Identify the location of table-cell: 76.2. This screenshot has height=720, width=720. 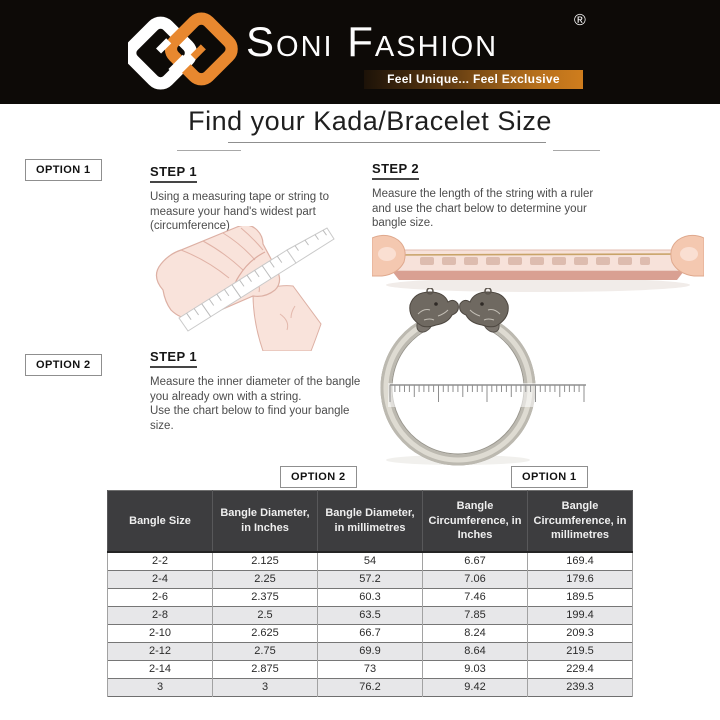
(370, 687).